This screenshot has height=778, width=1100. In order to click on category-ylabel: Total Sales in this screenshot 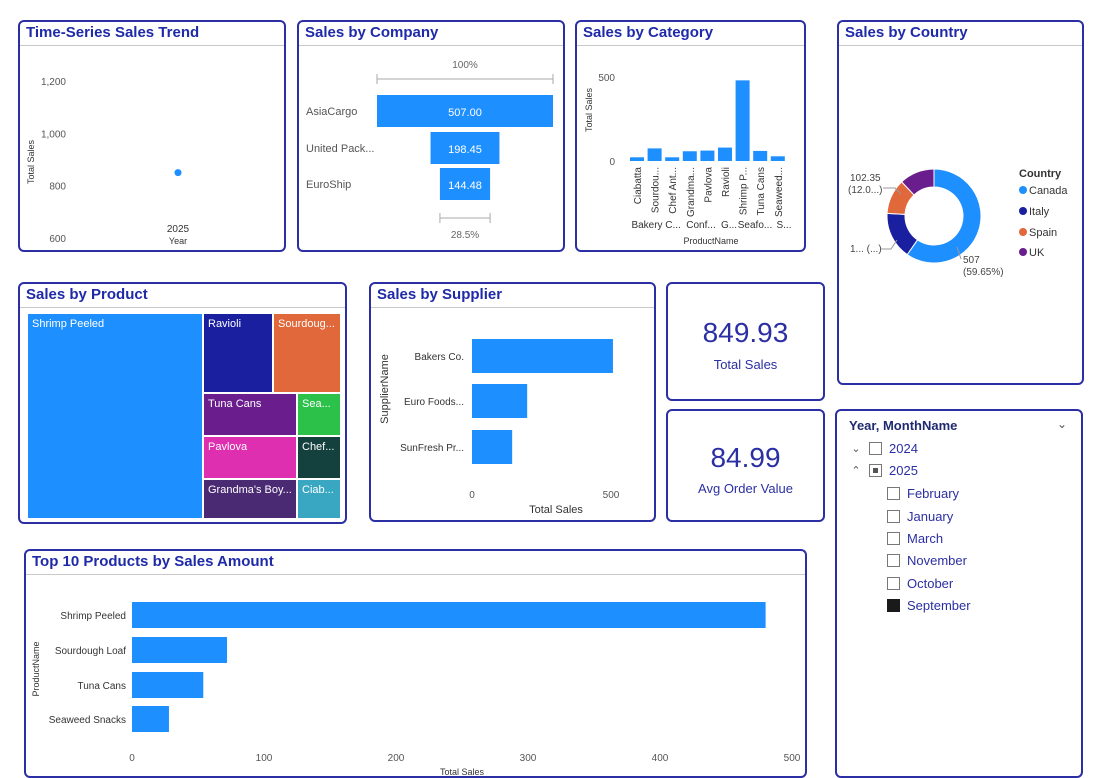, I will do `click(589, 109)`.